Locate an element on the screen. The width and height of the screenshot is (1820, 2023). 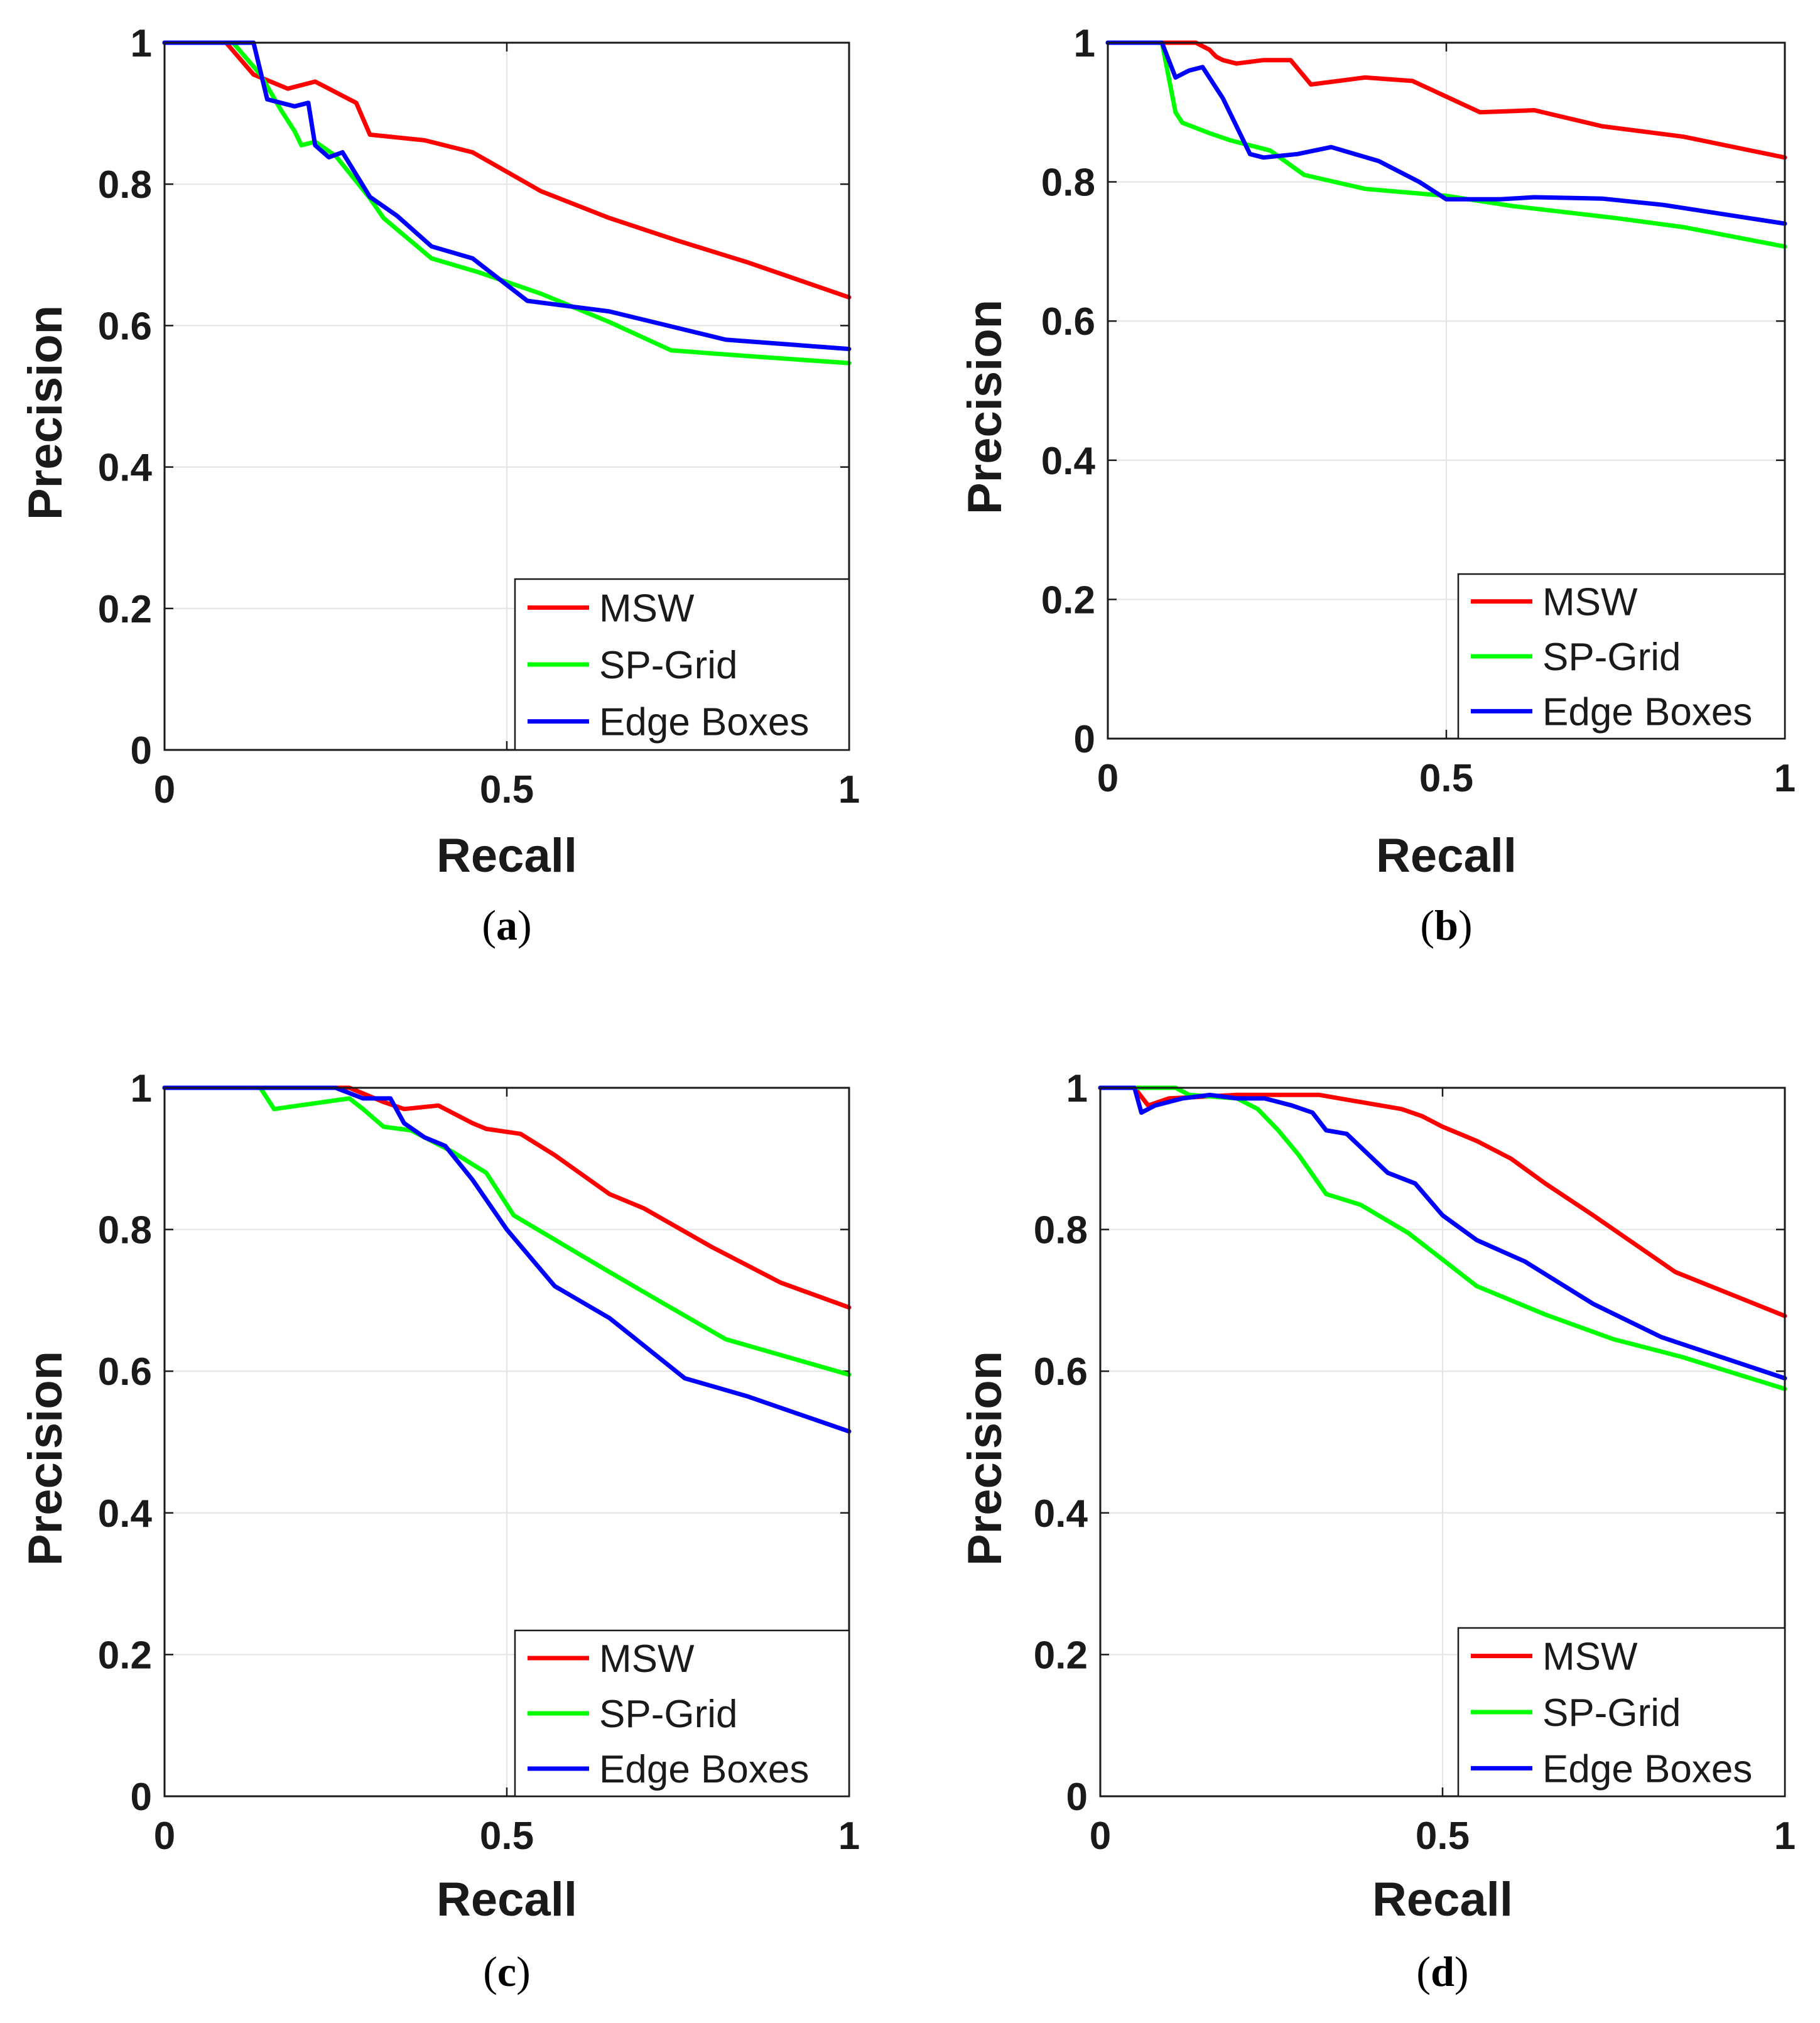
series-line-sp-grid is located at coordinates (1446, 144).